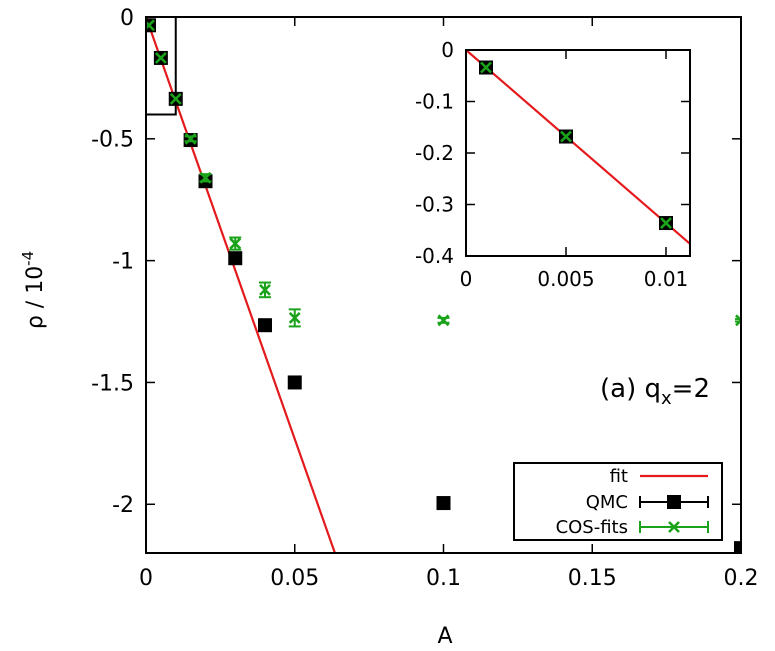  I want to click on inset-data, so click(578, 147).